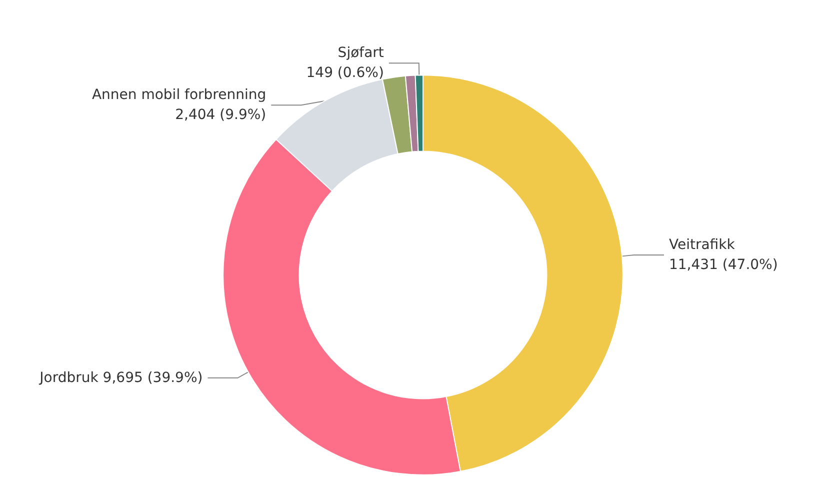  What do you see at coordinates (120, 378) in the screenshot?
I see `slice-label: Jordbruk 9,695 (39.9%)` at bounding box center [120, 378].